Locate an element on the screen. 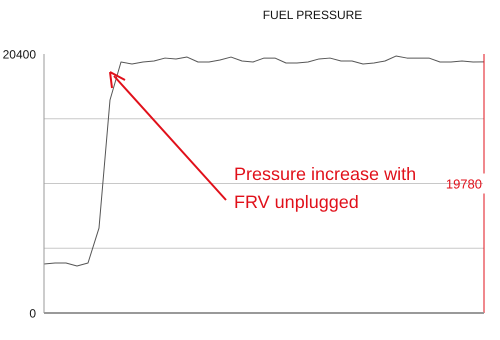 The width and height of the screenshot is (500, 340). annotation: Pressure increase with FRV unplugged is located at coordinates (325, 188).